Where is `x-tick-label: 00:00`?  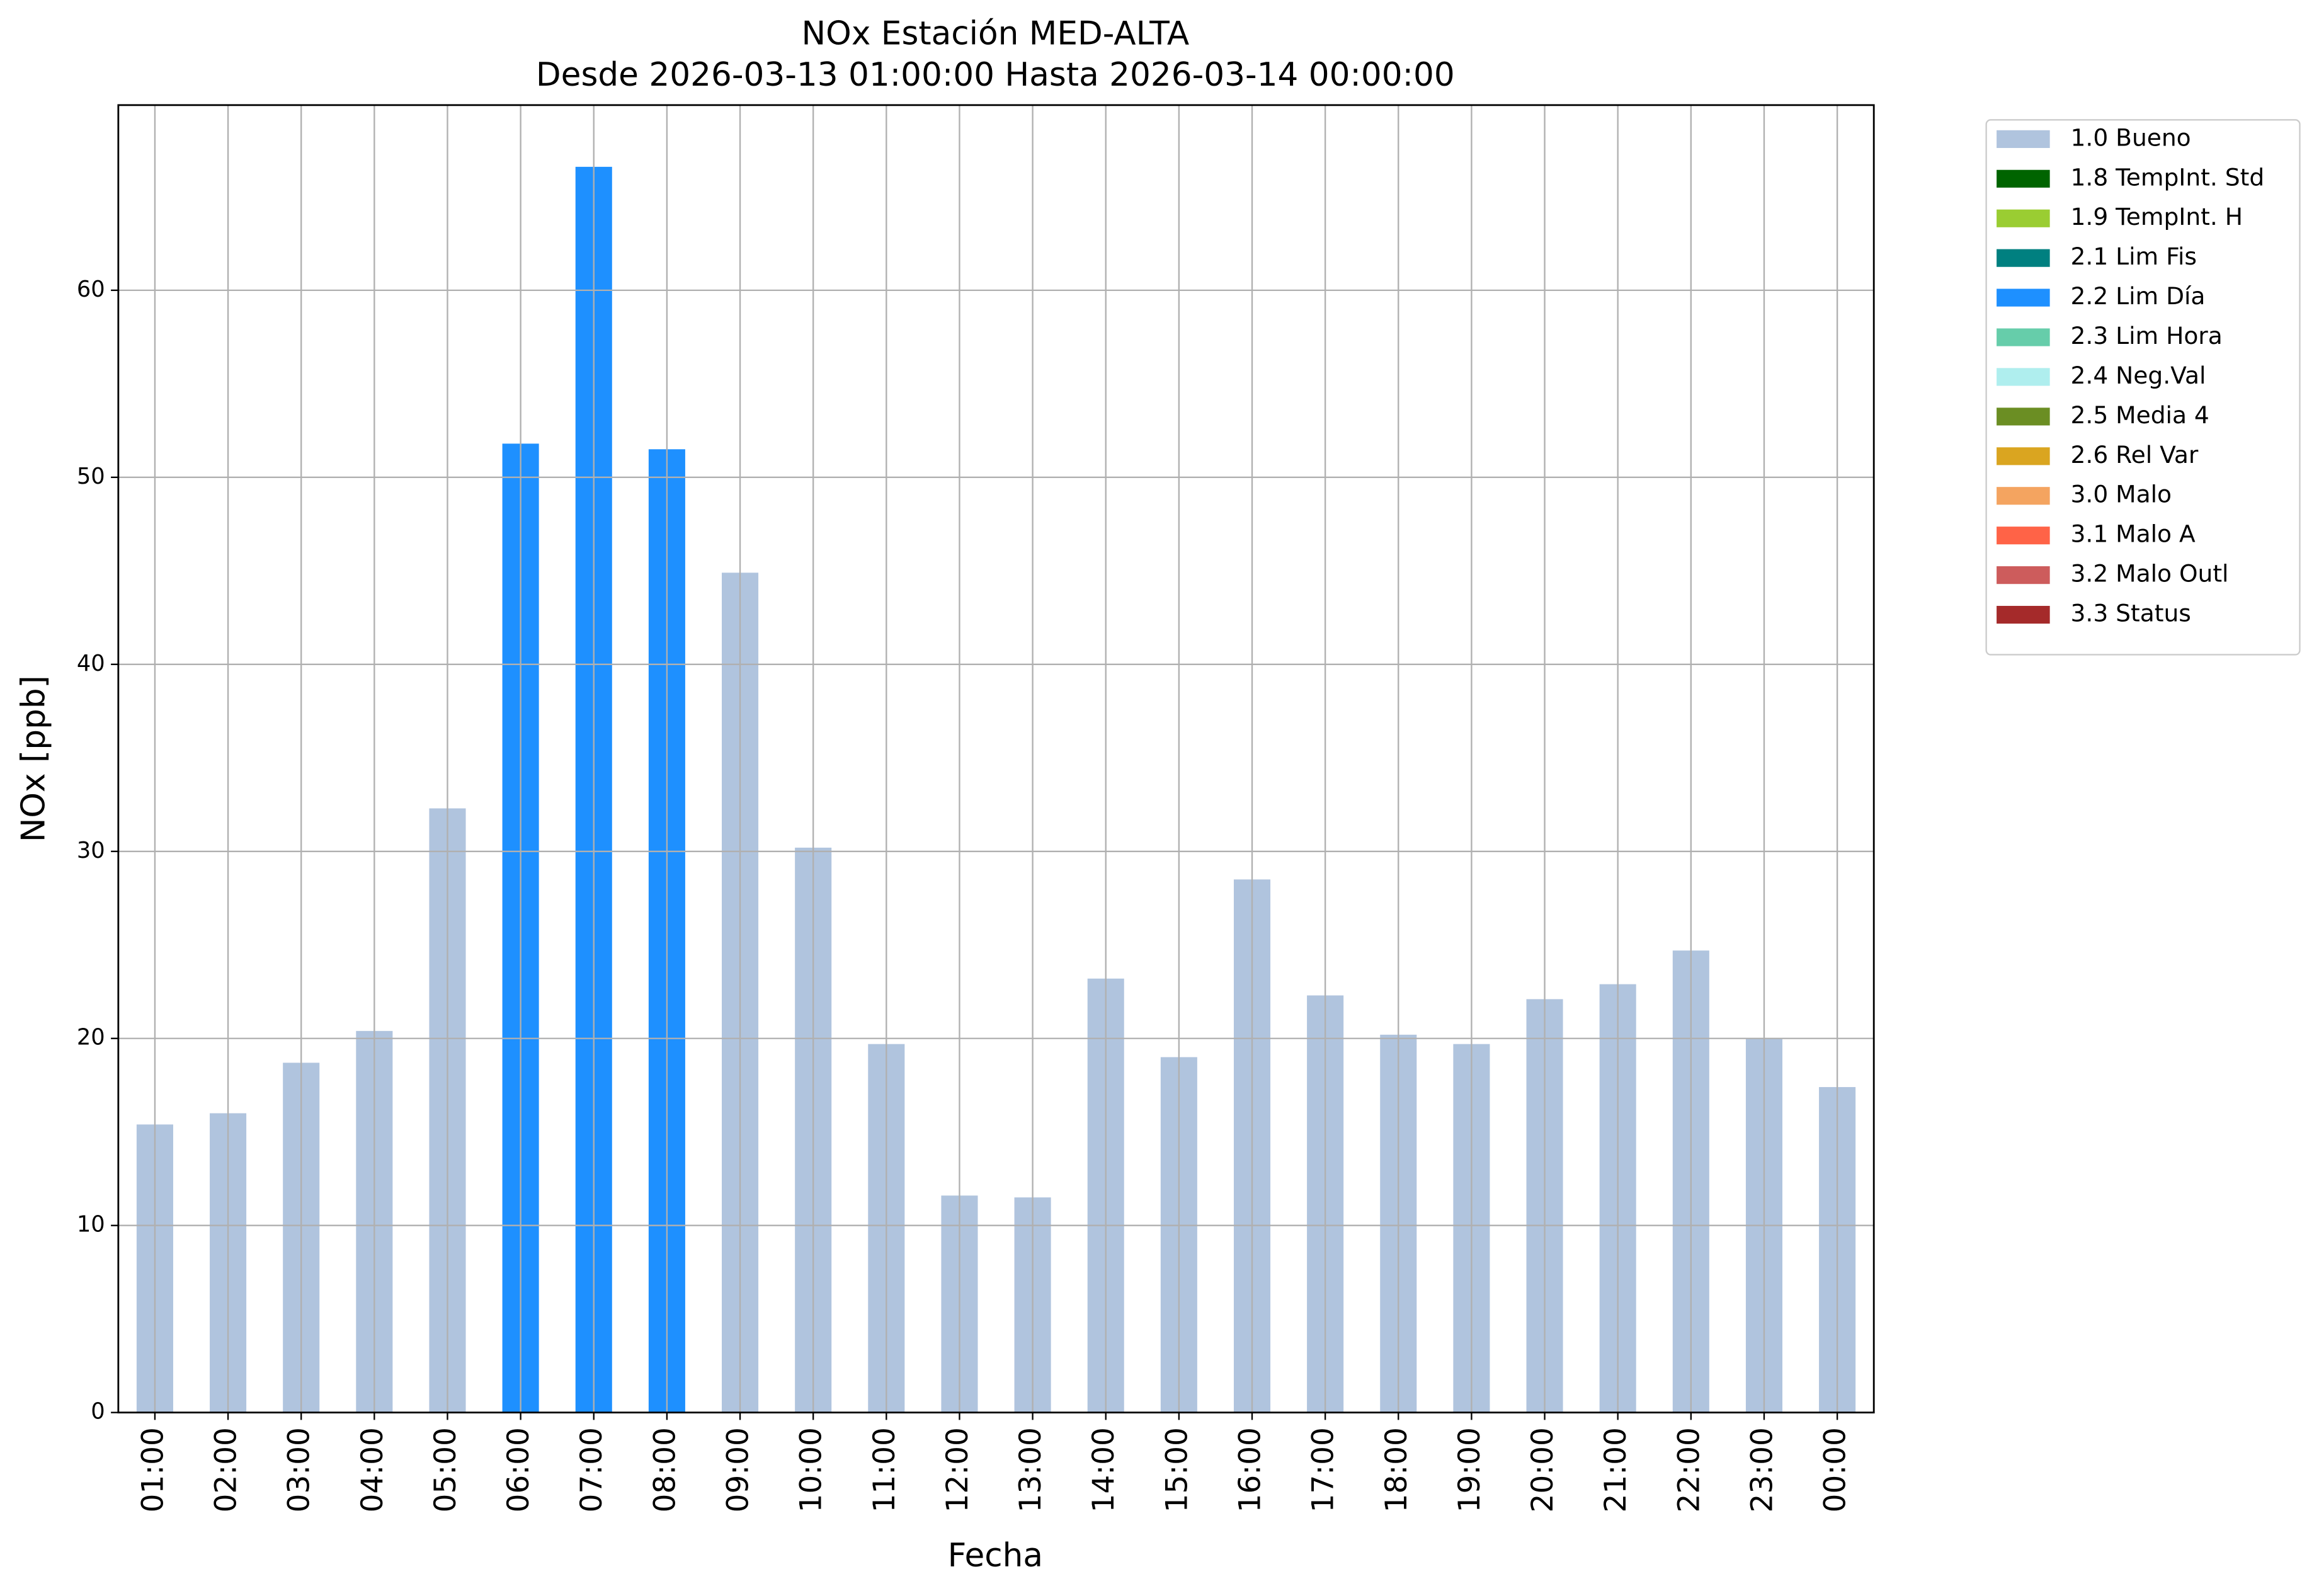 x-tick-label: 00:00 is located at coordinates (1835, 1469).